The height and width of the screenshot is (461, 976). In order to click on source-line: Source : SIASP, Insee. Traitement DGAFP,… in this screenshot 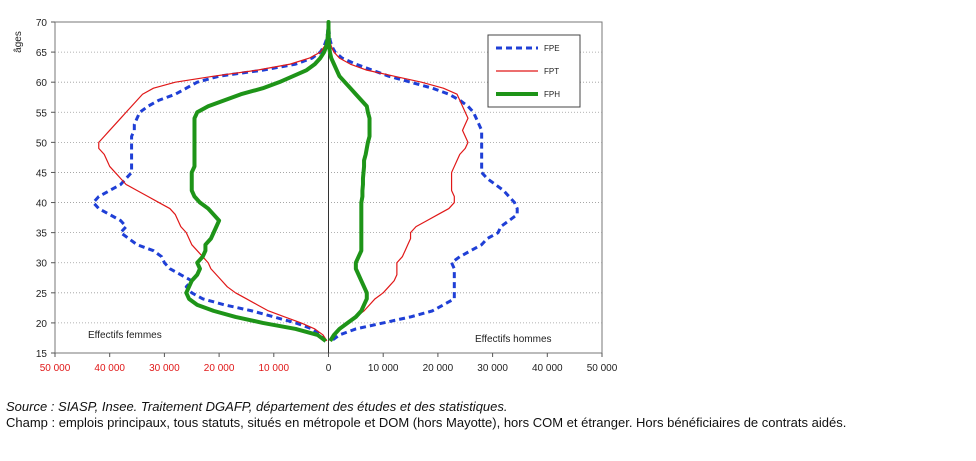, I will do `click(257, 406)`.